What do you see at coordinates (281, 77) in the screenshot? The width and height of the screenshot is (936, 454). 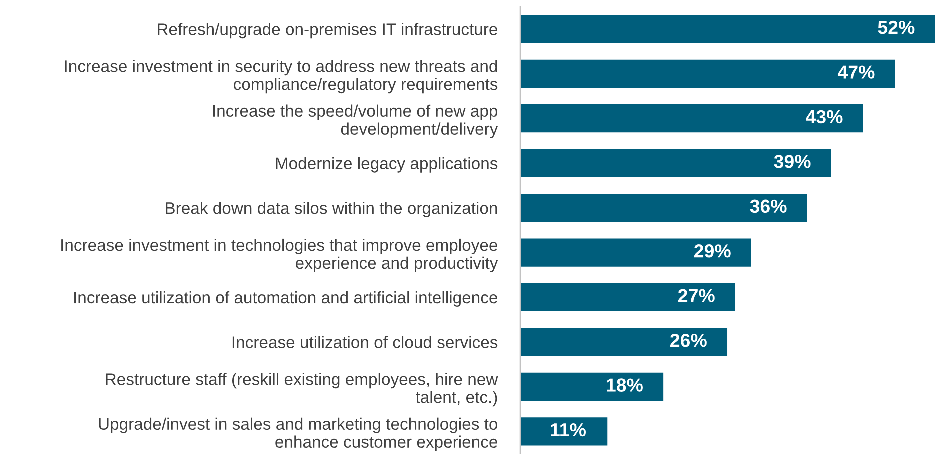 I see `y-tick-label: Increase investment in security to address new threats and compliance/regulatory requirements` at bounding box center [281, 77].